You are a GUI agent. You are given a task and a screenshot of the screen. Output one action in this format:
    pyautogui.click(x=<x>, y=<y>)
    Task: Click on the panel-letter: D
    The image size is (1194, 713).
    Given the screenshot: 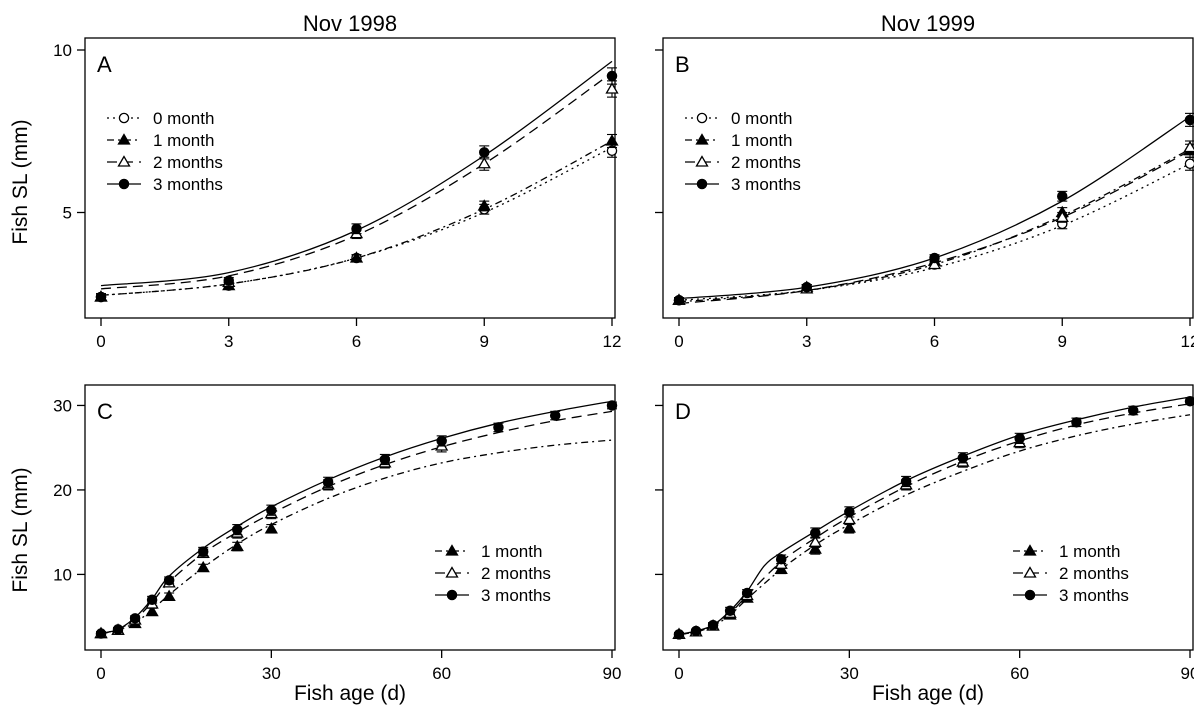 What is the action you would take?
    pyautogui.click(x=683, y=411)
    